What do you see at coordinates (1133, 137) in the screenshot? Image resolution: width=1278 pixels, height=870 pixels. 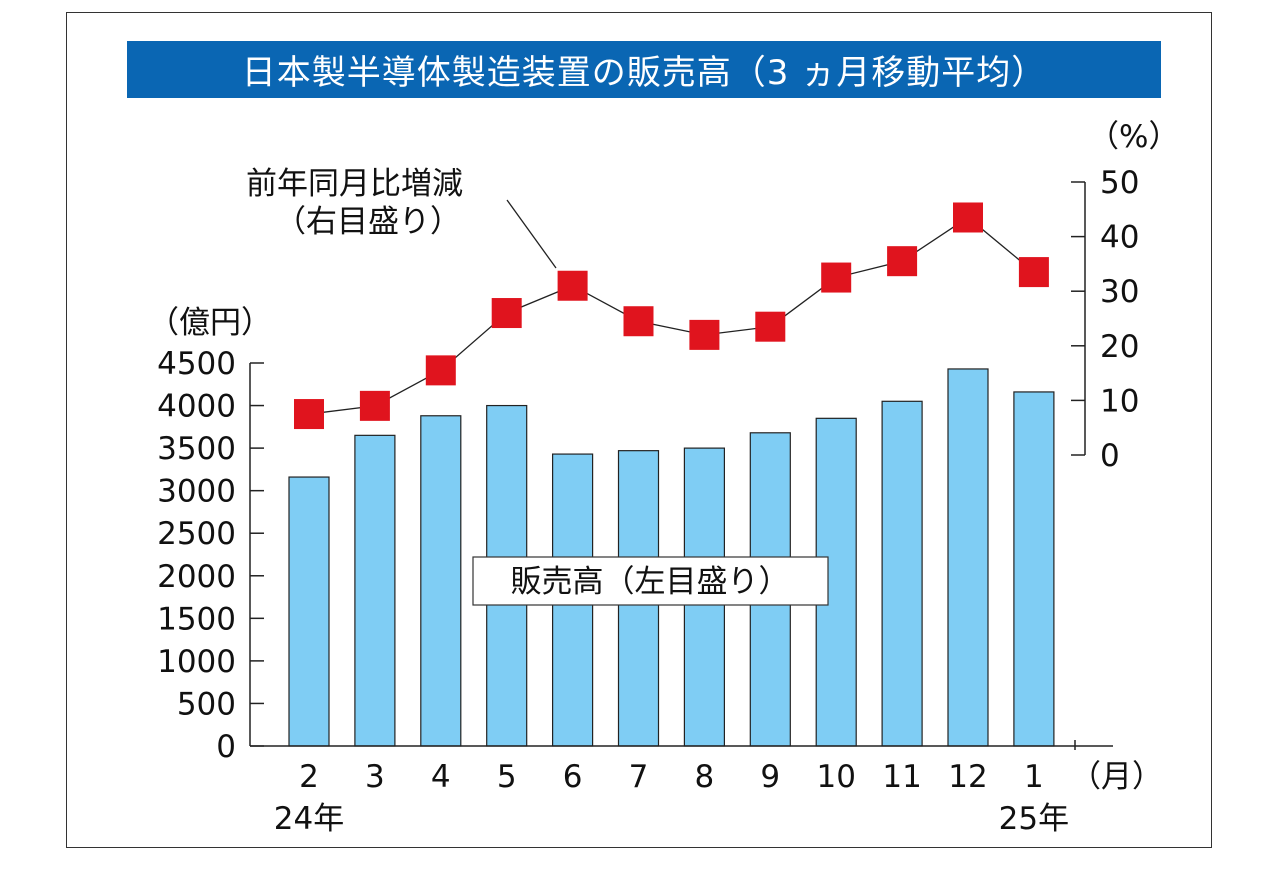 I see `right-axis-unit: （%）` at bounding box center [1133, 137].